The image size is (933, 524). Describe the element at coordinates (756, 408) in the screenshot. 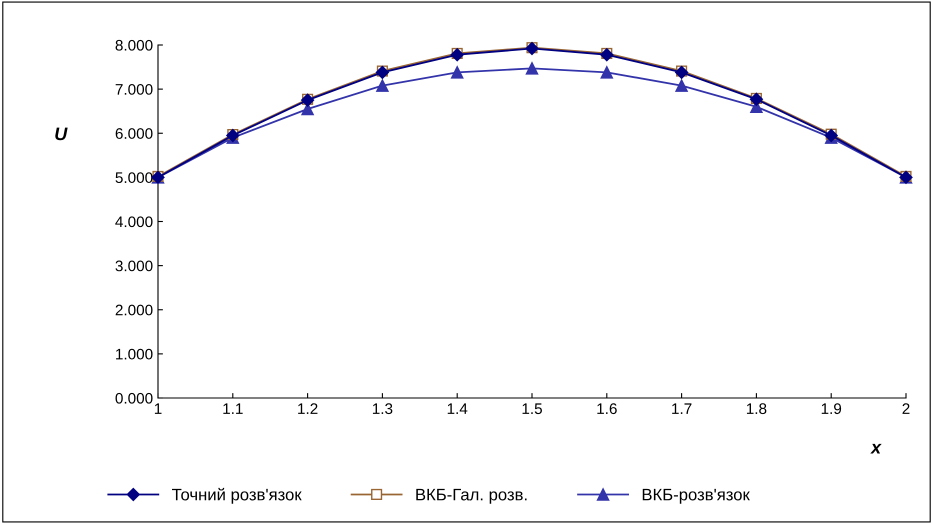

I see `x-tick-label: 1.8` at that location.